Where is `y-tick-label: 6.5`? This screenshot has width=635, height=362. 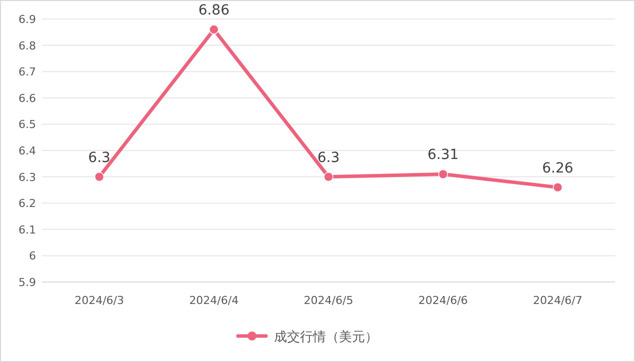
y-tick-label: 6.5 is located at coordinates (27, 125).